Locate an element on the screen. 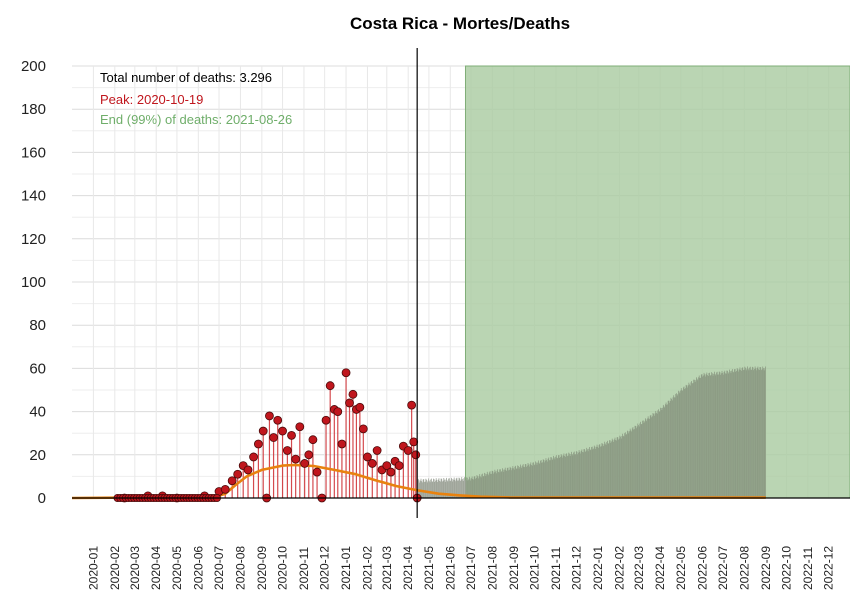  x-tick-label: 2020-05 is located at coordinates (177, 568).